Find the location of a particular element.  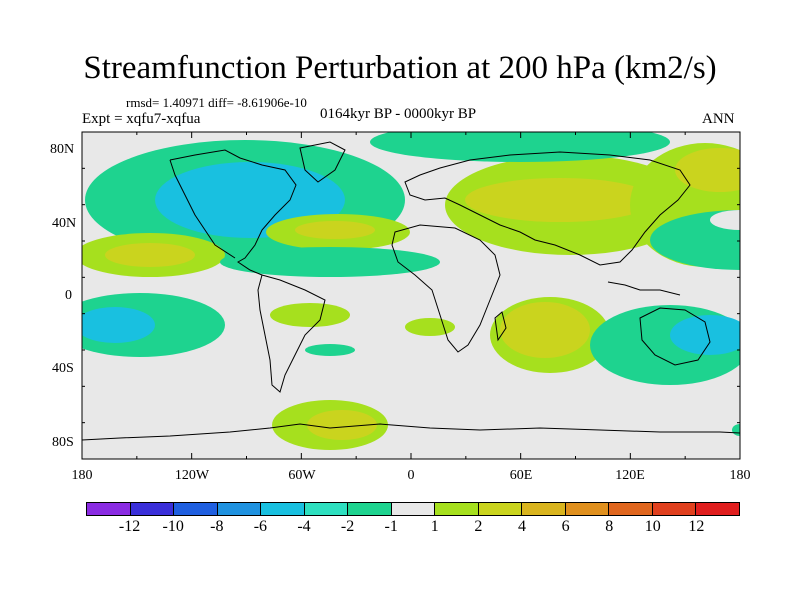

contour-southcone is located at coordinates (330, 350).